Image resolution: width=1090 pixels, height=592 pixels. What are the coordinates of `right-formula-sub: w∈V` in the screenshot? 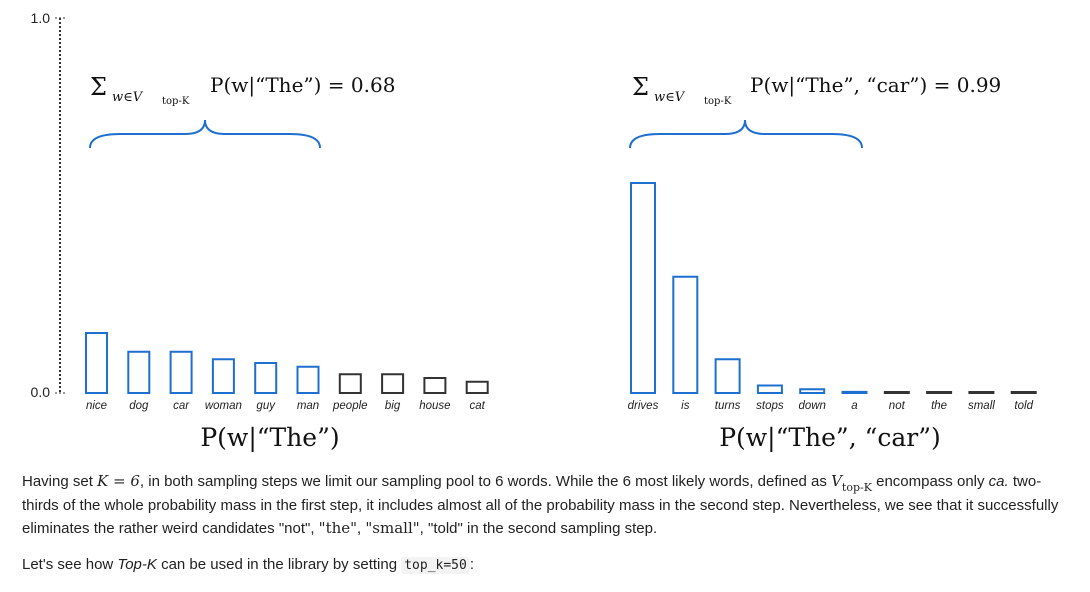 It's located at (670, 97).